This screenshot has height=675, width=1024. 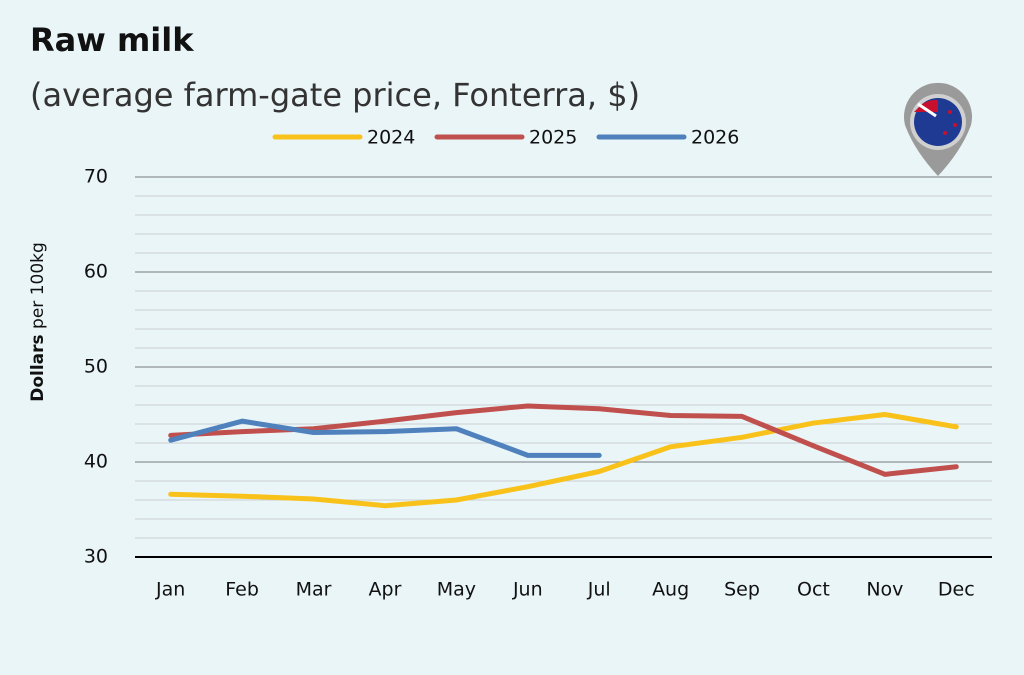 What do you see at coordinates (385, 590) in the screenshot?
I see `x-tick-label: Apr` at bounding box center [385, 590].